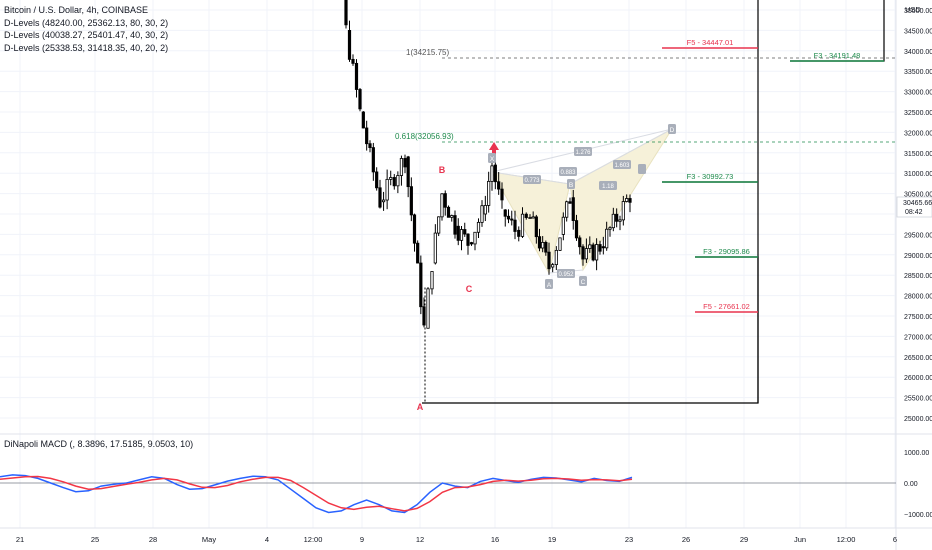 This screenshot has width=932, height=550. I want to click on pattern-point-label: X, so click(492, 159).